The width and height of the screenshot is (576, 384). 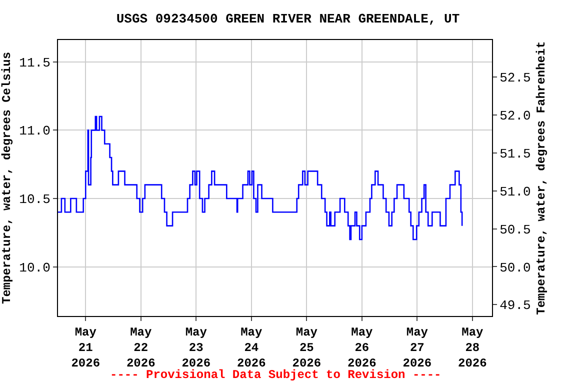 I want to click on y2-tick-label: 52.5, so click(x=515, y=78).